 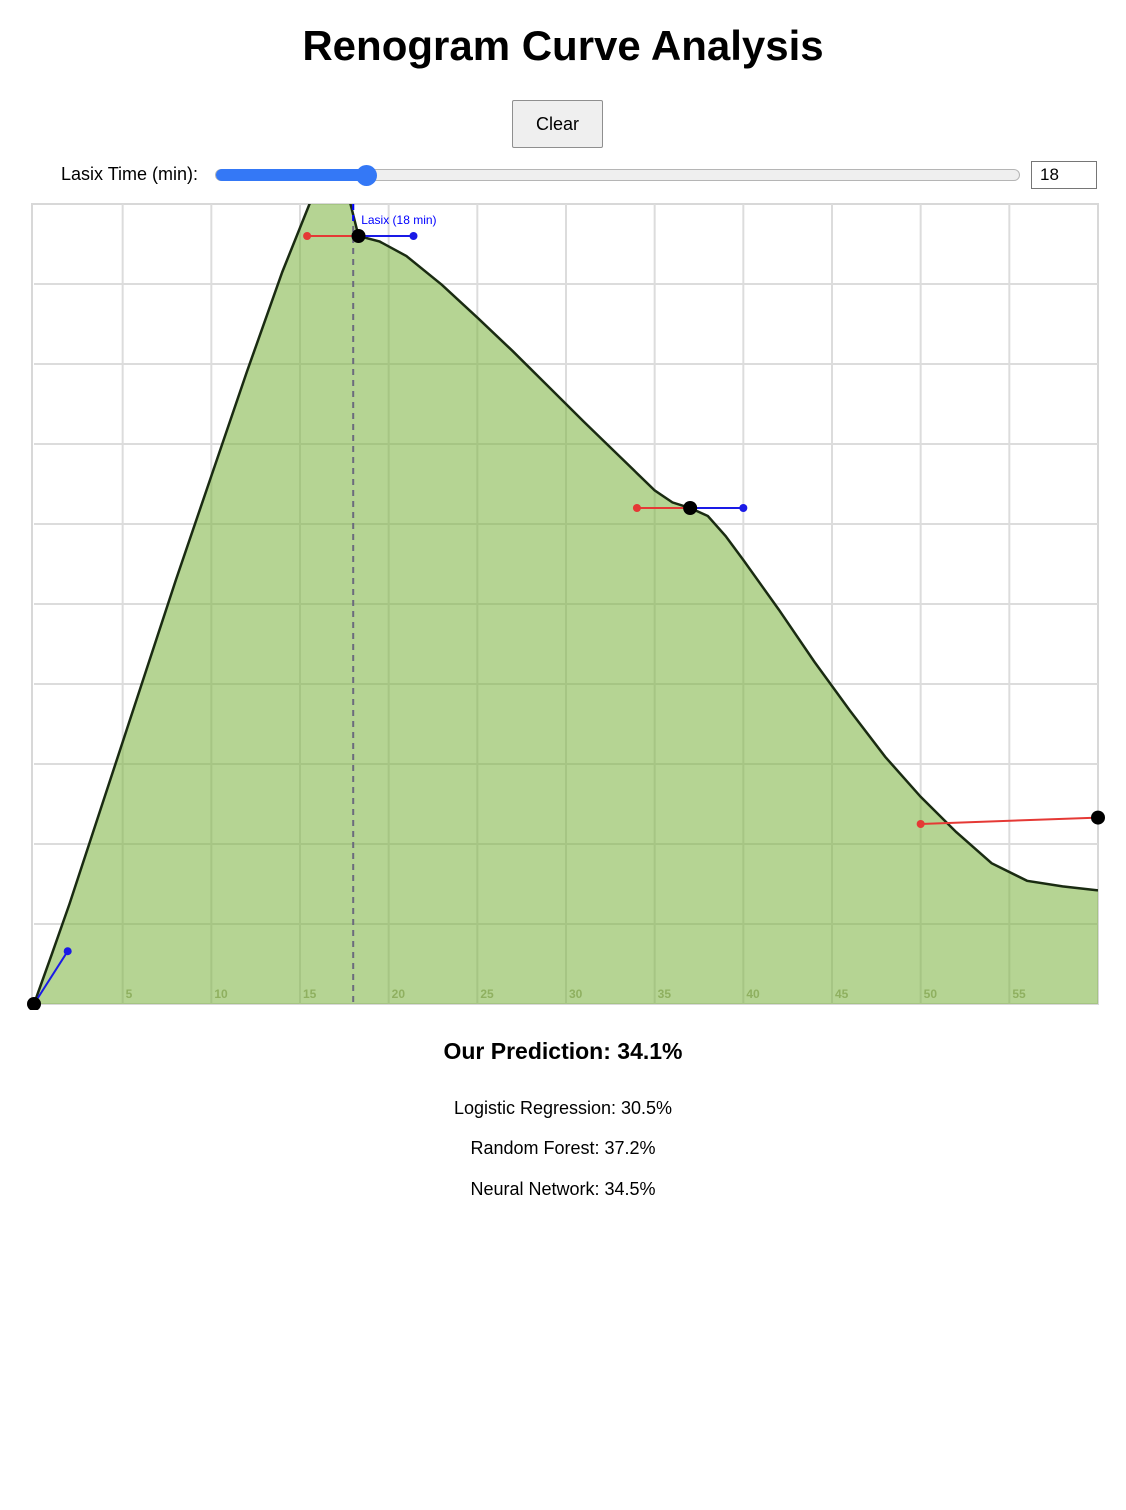 What do you see at coordinates (487, 994) in the screenshot?
I see `x-tick-label: 25` at bounding box center [487, 994].